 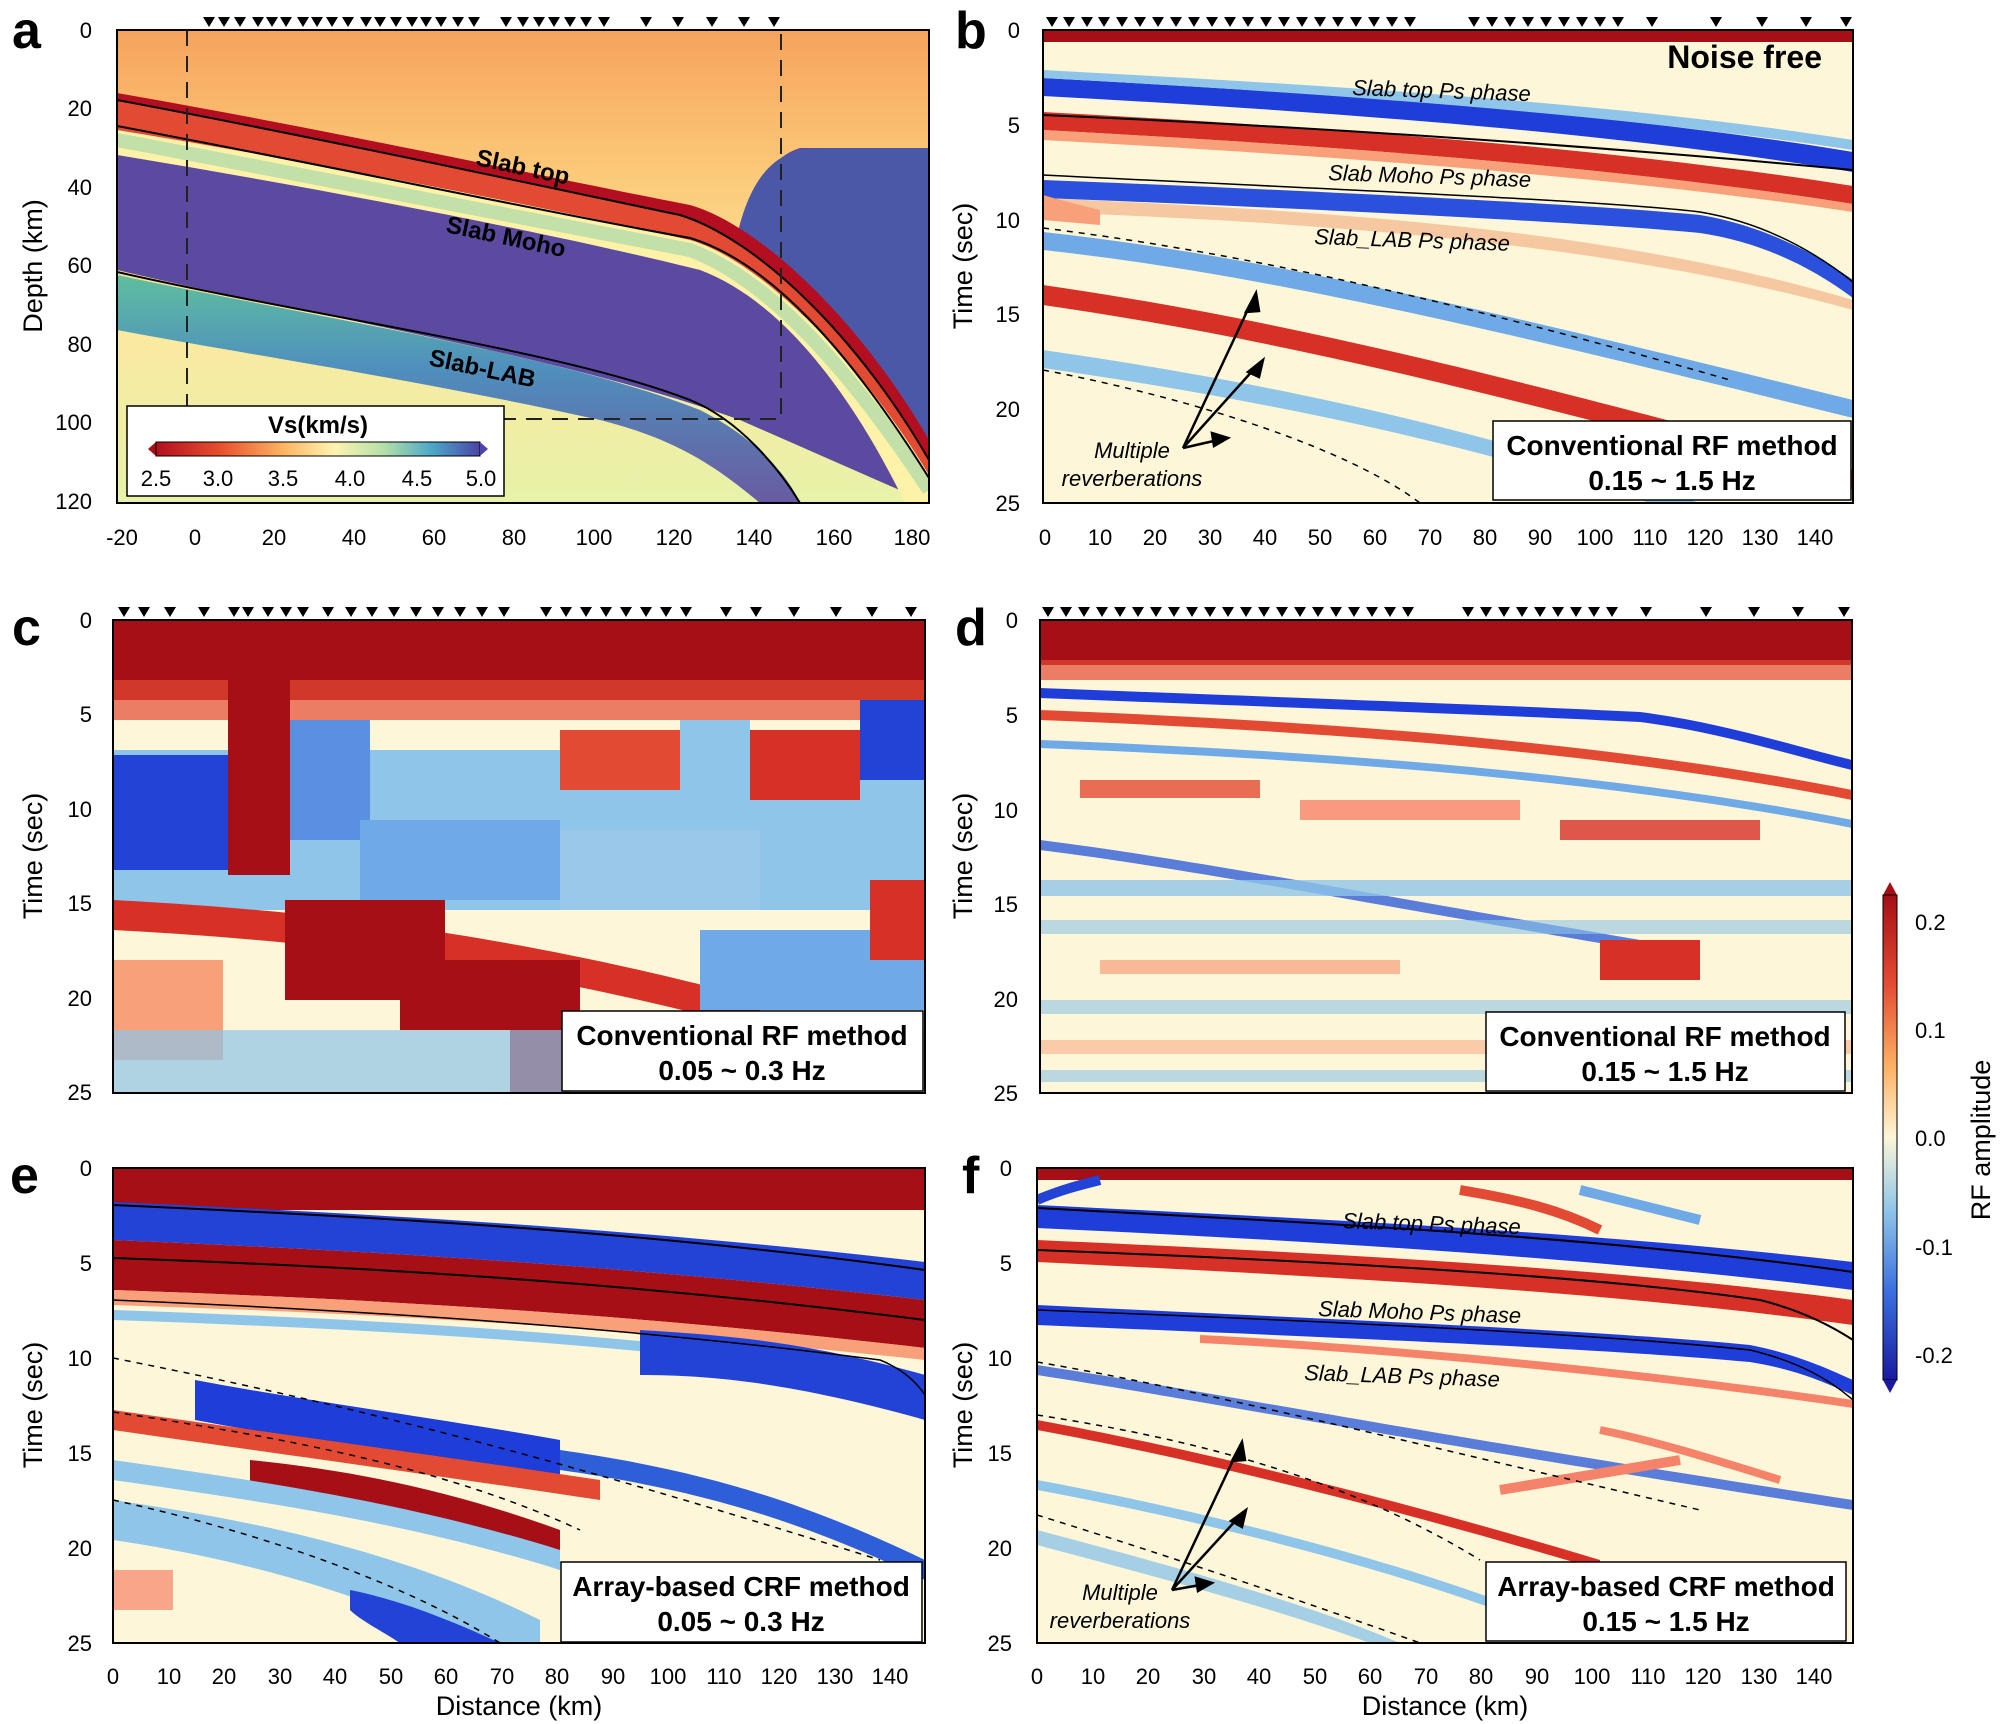 What do you see at coordinates (218, 478) in the screenshot?
I see `vs-tick: 3.0` at bounding box center [218, 478].